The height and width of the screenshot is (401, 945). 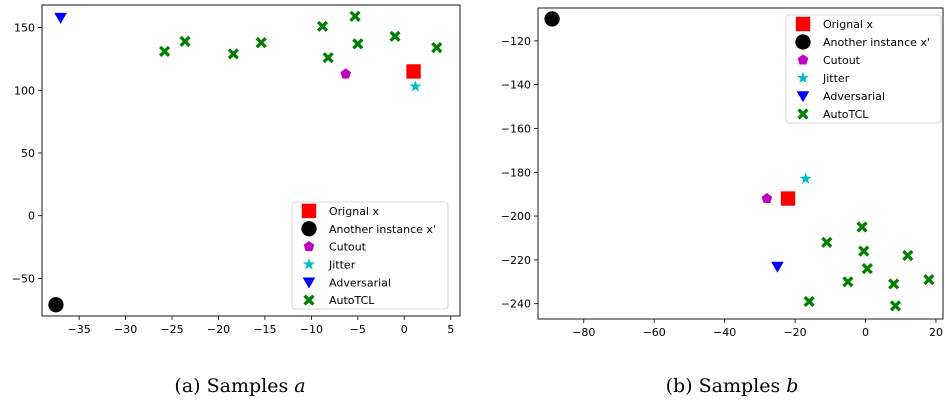 I want to click on x-tick-label: −30, so click(x=125, y=329).